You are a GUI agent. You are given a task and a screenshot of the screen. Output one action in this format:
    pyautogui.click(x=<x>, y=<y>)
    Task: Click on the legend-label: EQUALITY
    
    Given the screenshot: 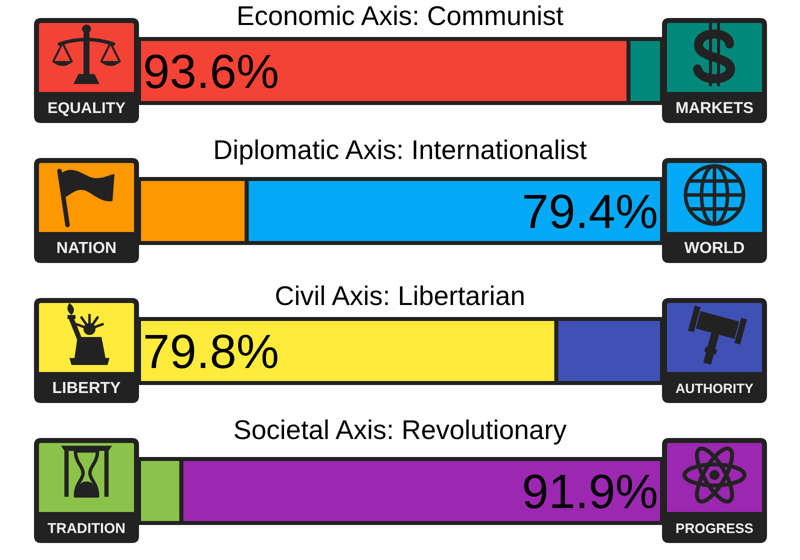 What is the action you would take?
    pyautogui.click(x=87, y=108)
    